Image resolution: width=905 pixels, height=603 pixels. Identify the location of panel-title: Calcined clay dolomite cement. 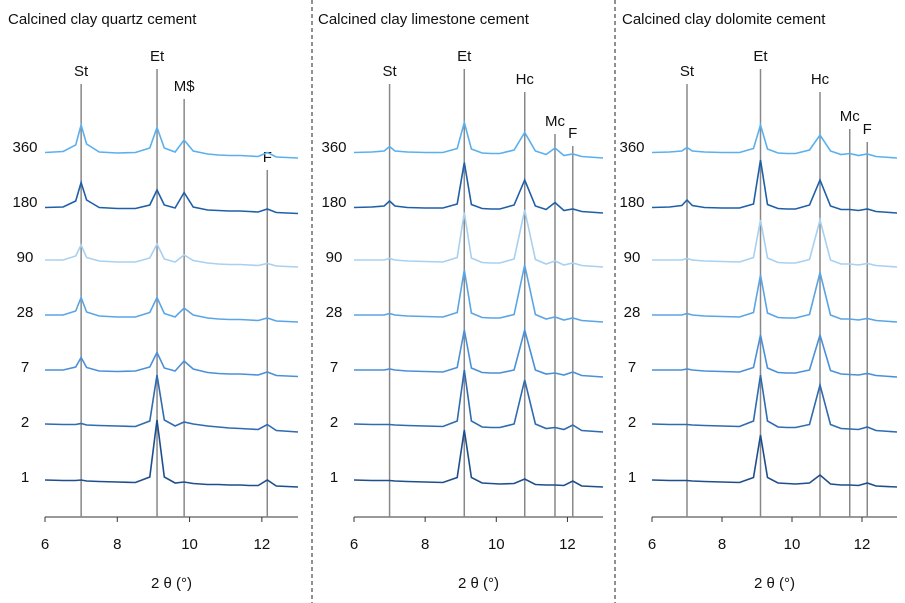
(724, 19).